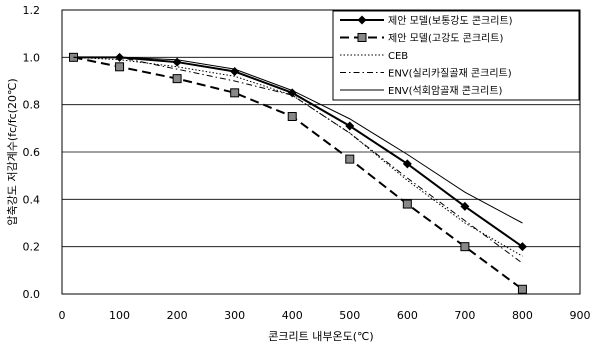 The image size is (595, 349). Describe the element at coordinates (445, 39) in the screenshot. I see `legend-label: 제안 모델(고강도 콘크리트)` at that location.